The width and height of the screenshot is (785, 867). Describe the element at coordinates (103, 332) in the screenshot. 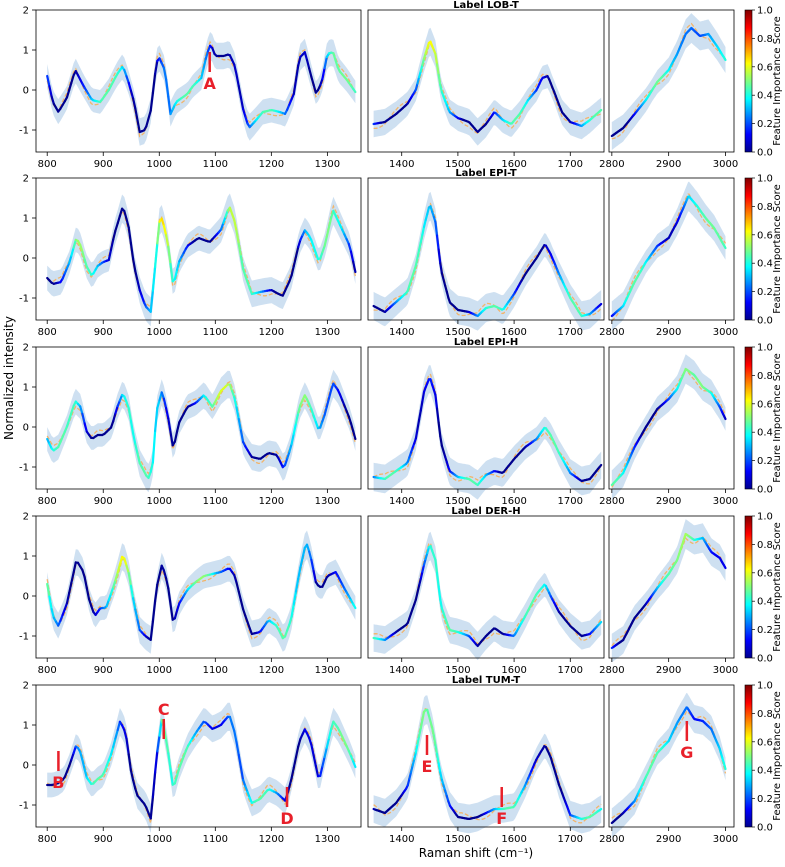

I see `x-tick-label: 900` at that location.